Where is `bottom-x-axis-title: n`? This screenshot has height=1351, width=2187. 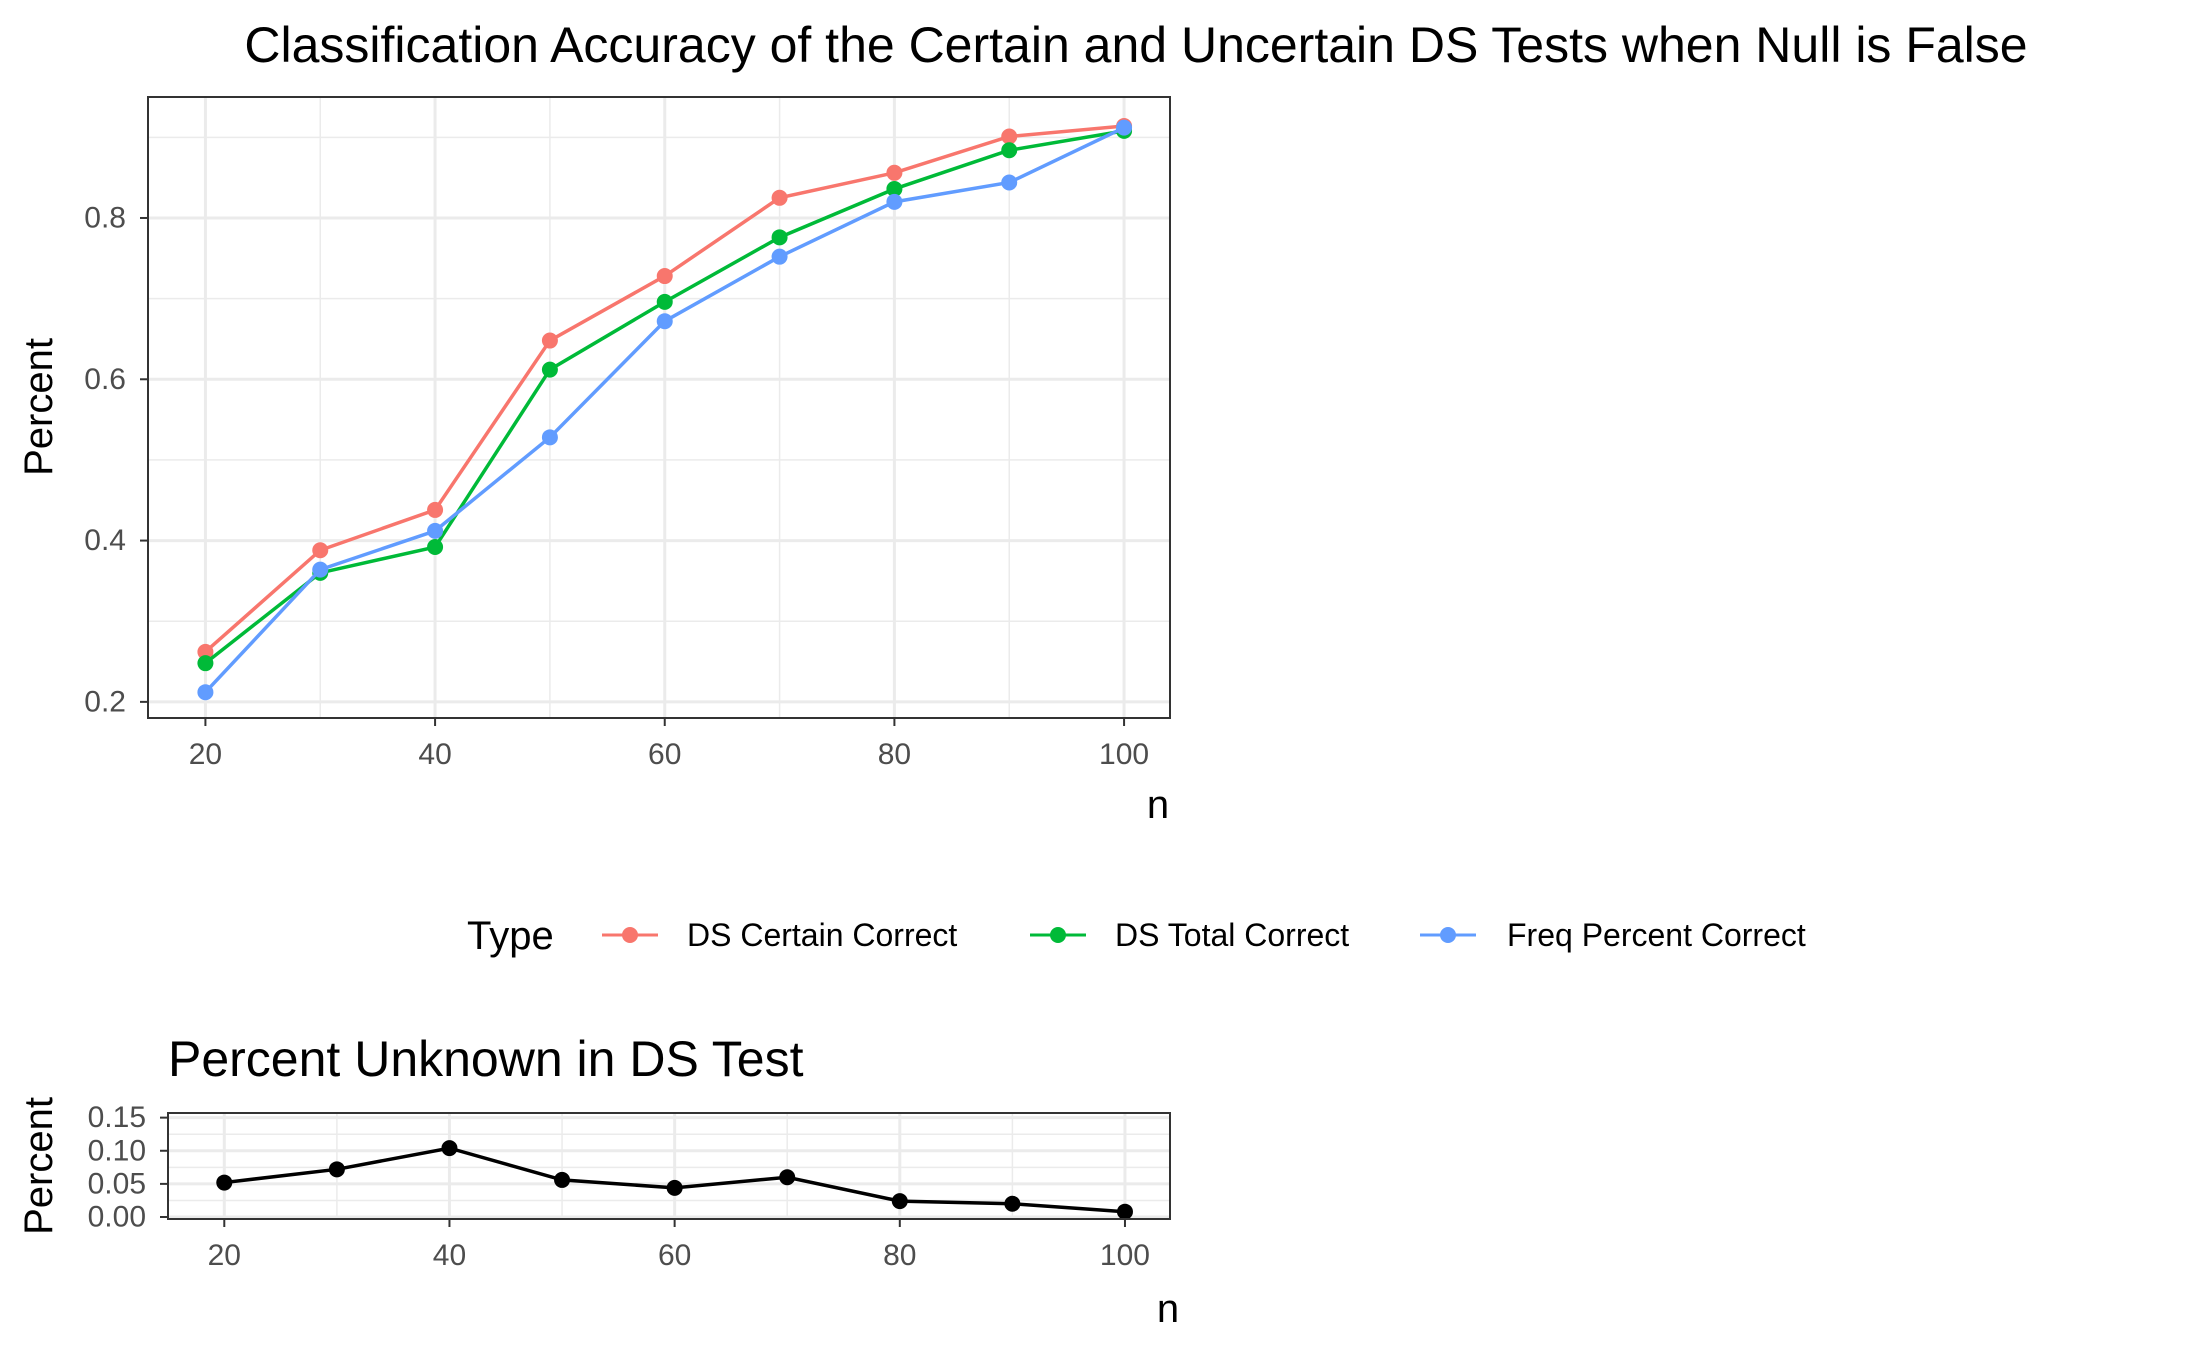
bottom-x-axis-title: n is located at coordinates (1168, 1309).